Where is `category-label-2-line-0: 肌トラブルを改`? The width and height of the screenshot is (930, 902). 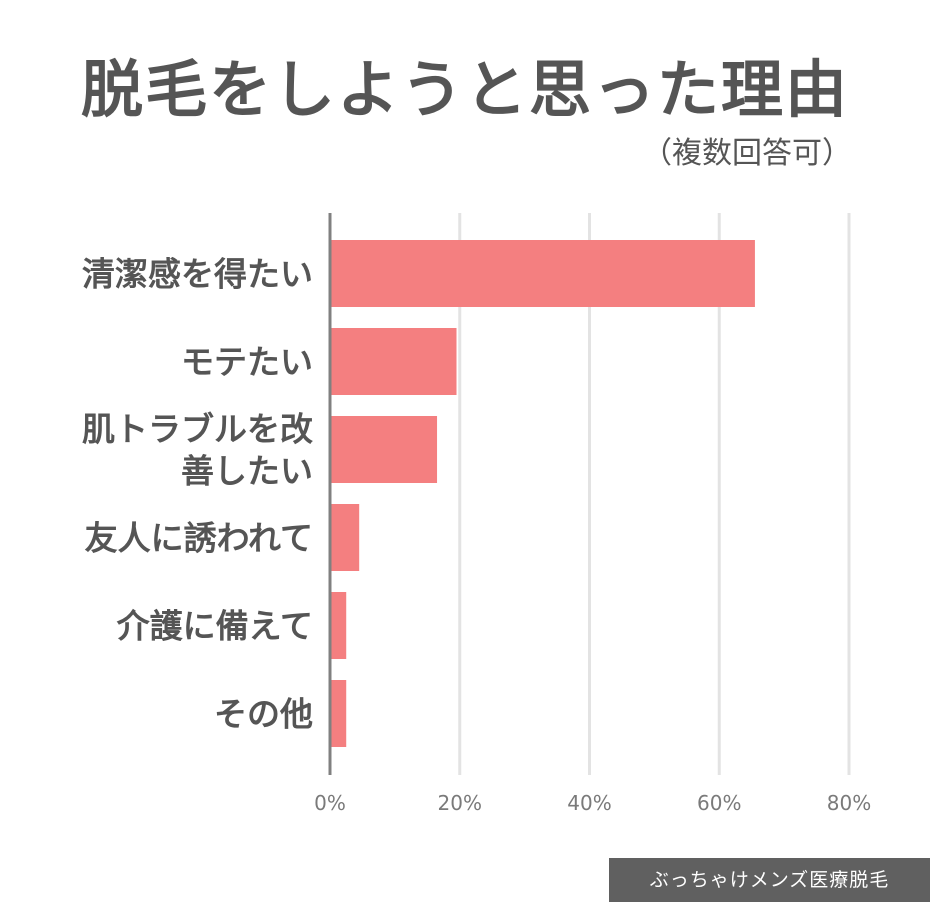 category-label-2-line-0: 肌トラブルを改 is located at coordinates (197, 429).